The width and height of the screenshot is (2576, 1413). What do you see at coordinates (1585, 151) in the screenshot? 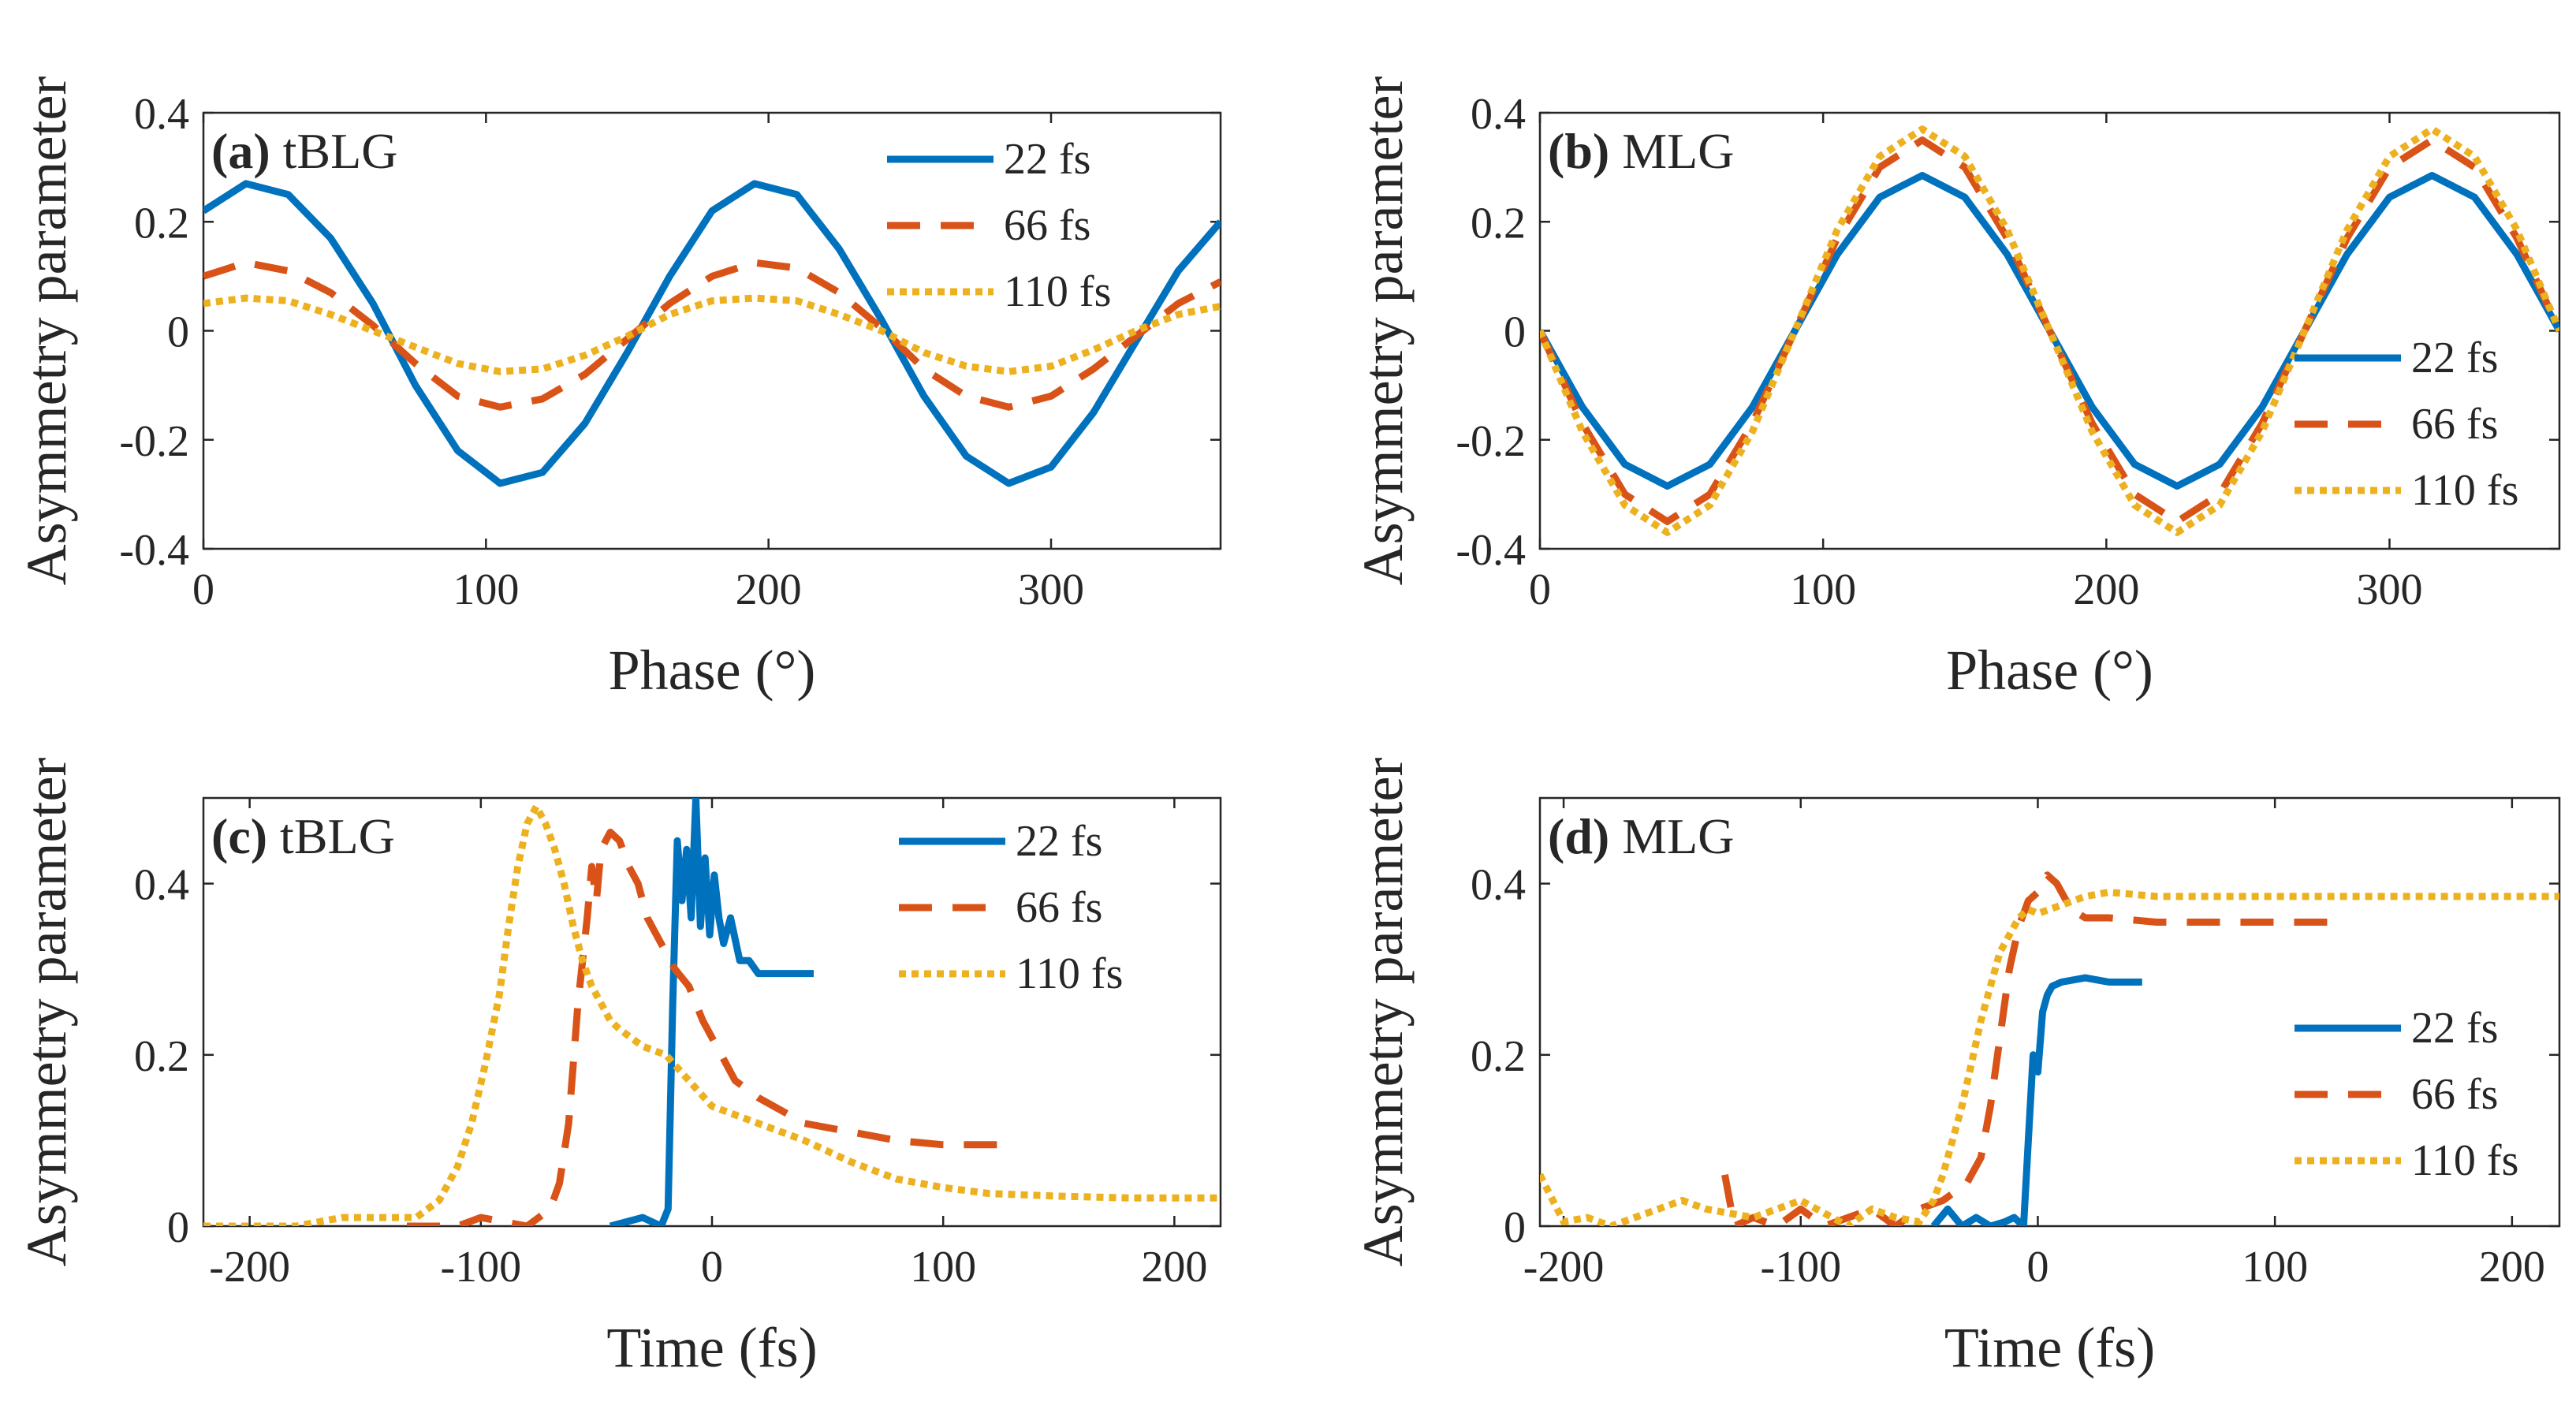
I see `panel-tag: (b)` at bounding box center [1585, 151].